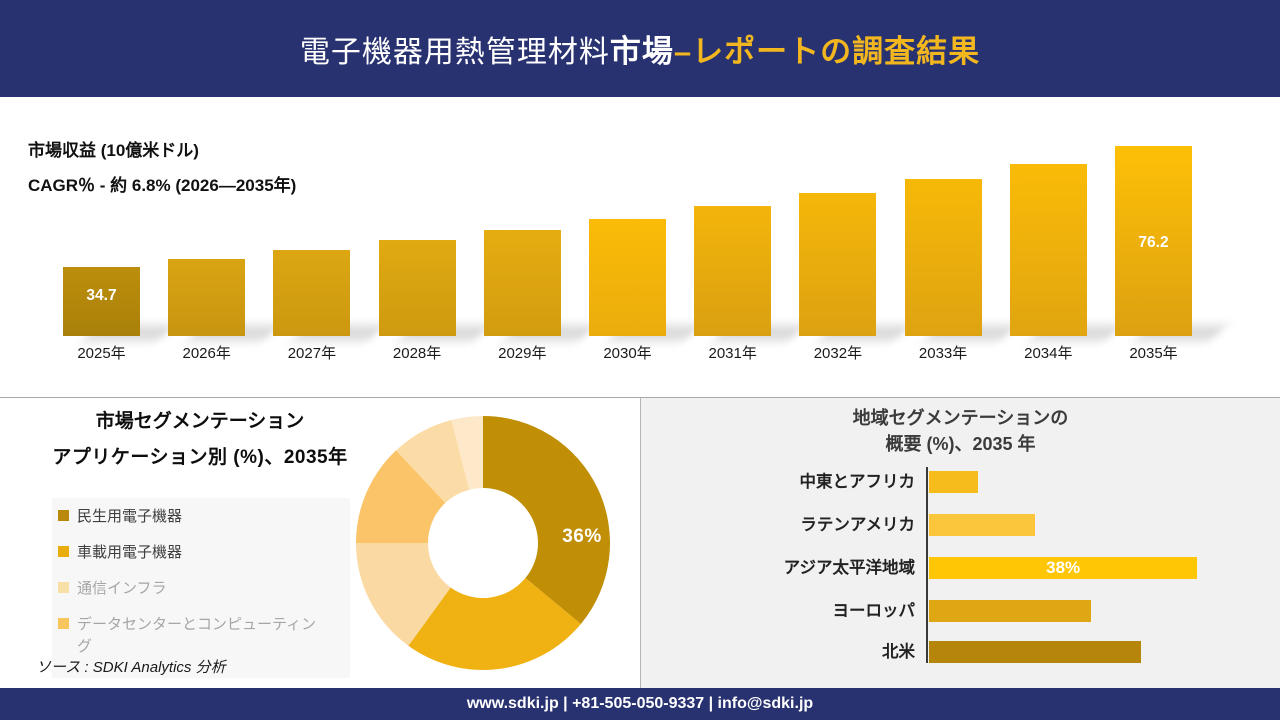  What do you see at coordinates (101, 353) in the screenshot?
I see `bar-year-label: 2025年` at bounding box center [101, 353].